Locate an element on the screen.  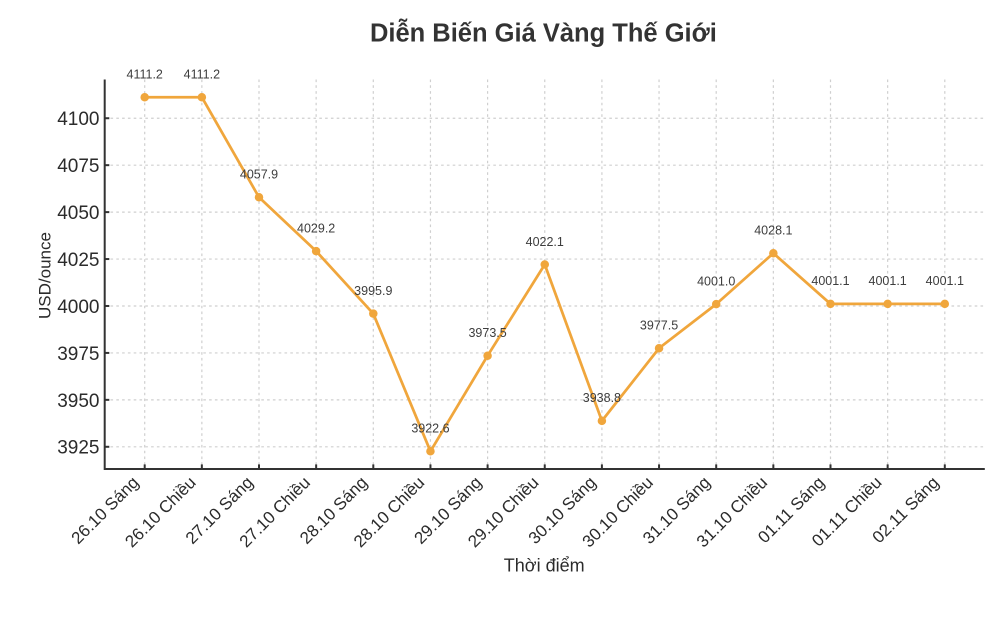
svg-text: Diễn Biến Giá Vàng Thế Giới is located at coordinates (543, 33).